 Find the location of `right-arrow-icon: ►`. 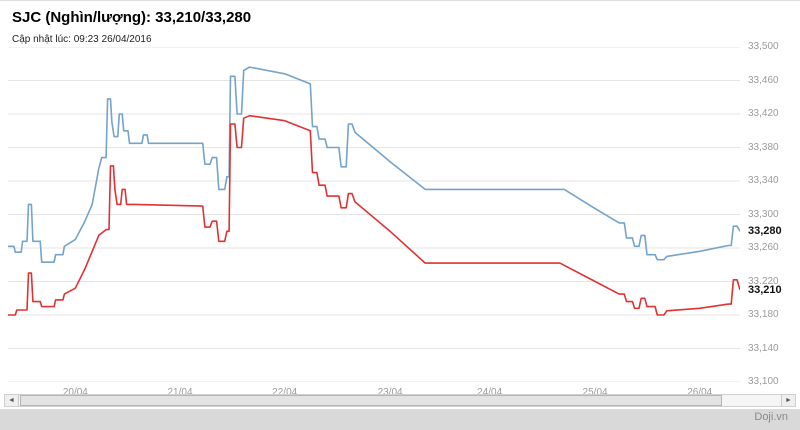

right-arrow-icon: ► is located at coordinates (788, 400).